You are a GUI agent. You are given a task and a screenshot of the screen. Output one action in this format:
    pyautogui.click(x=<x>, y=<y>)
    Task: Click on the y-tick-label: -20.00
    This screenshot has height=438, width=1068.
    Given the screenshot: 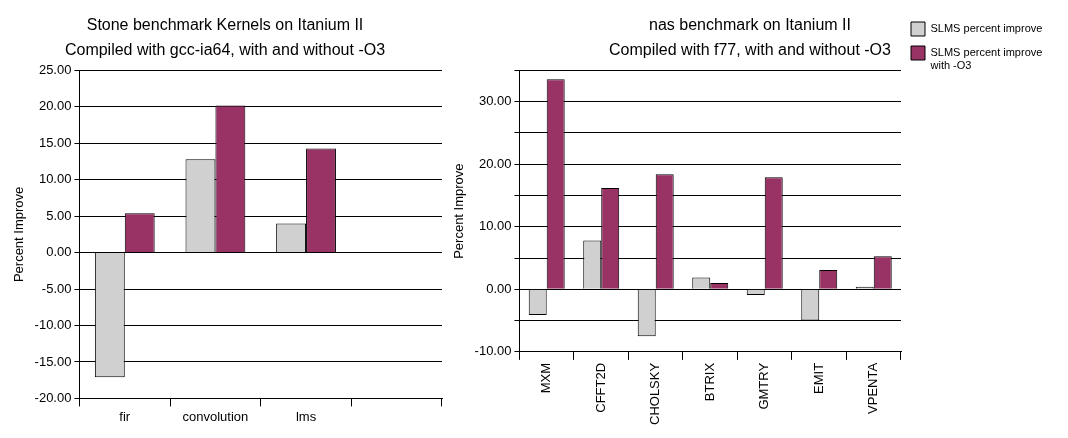 What is the action you would take?
    pyautogui.click(x=53, y=397)
    